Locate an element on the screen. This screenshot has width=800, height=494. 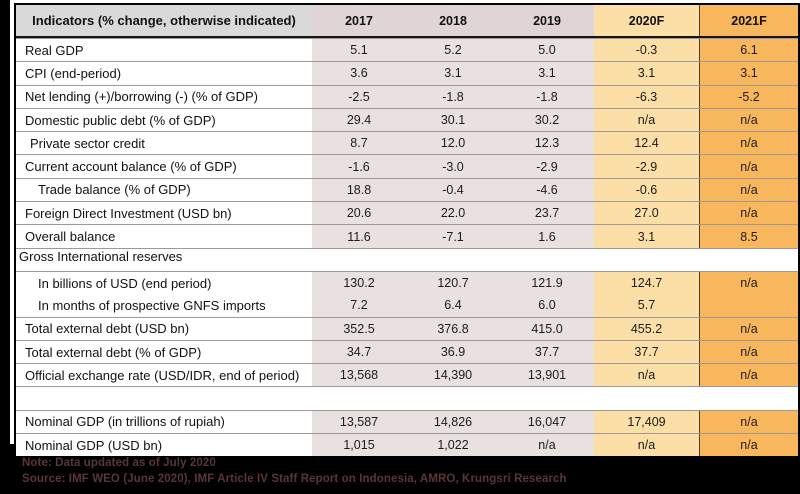
value-cell: 11.6 is located at coordinates (359, 236).